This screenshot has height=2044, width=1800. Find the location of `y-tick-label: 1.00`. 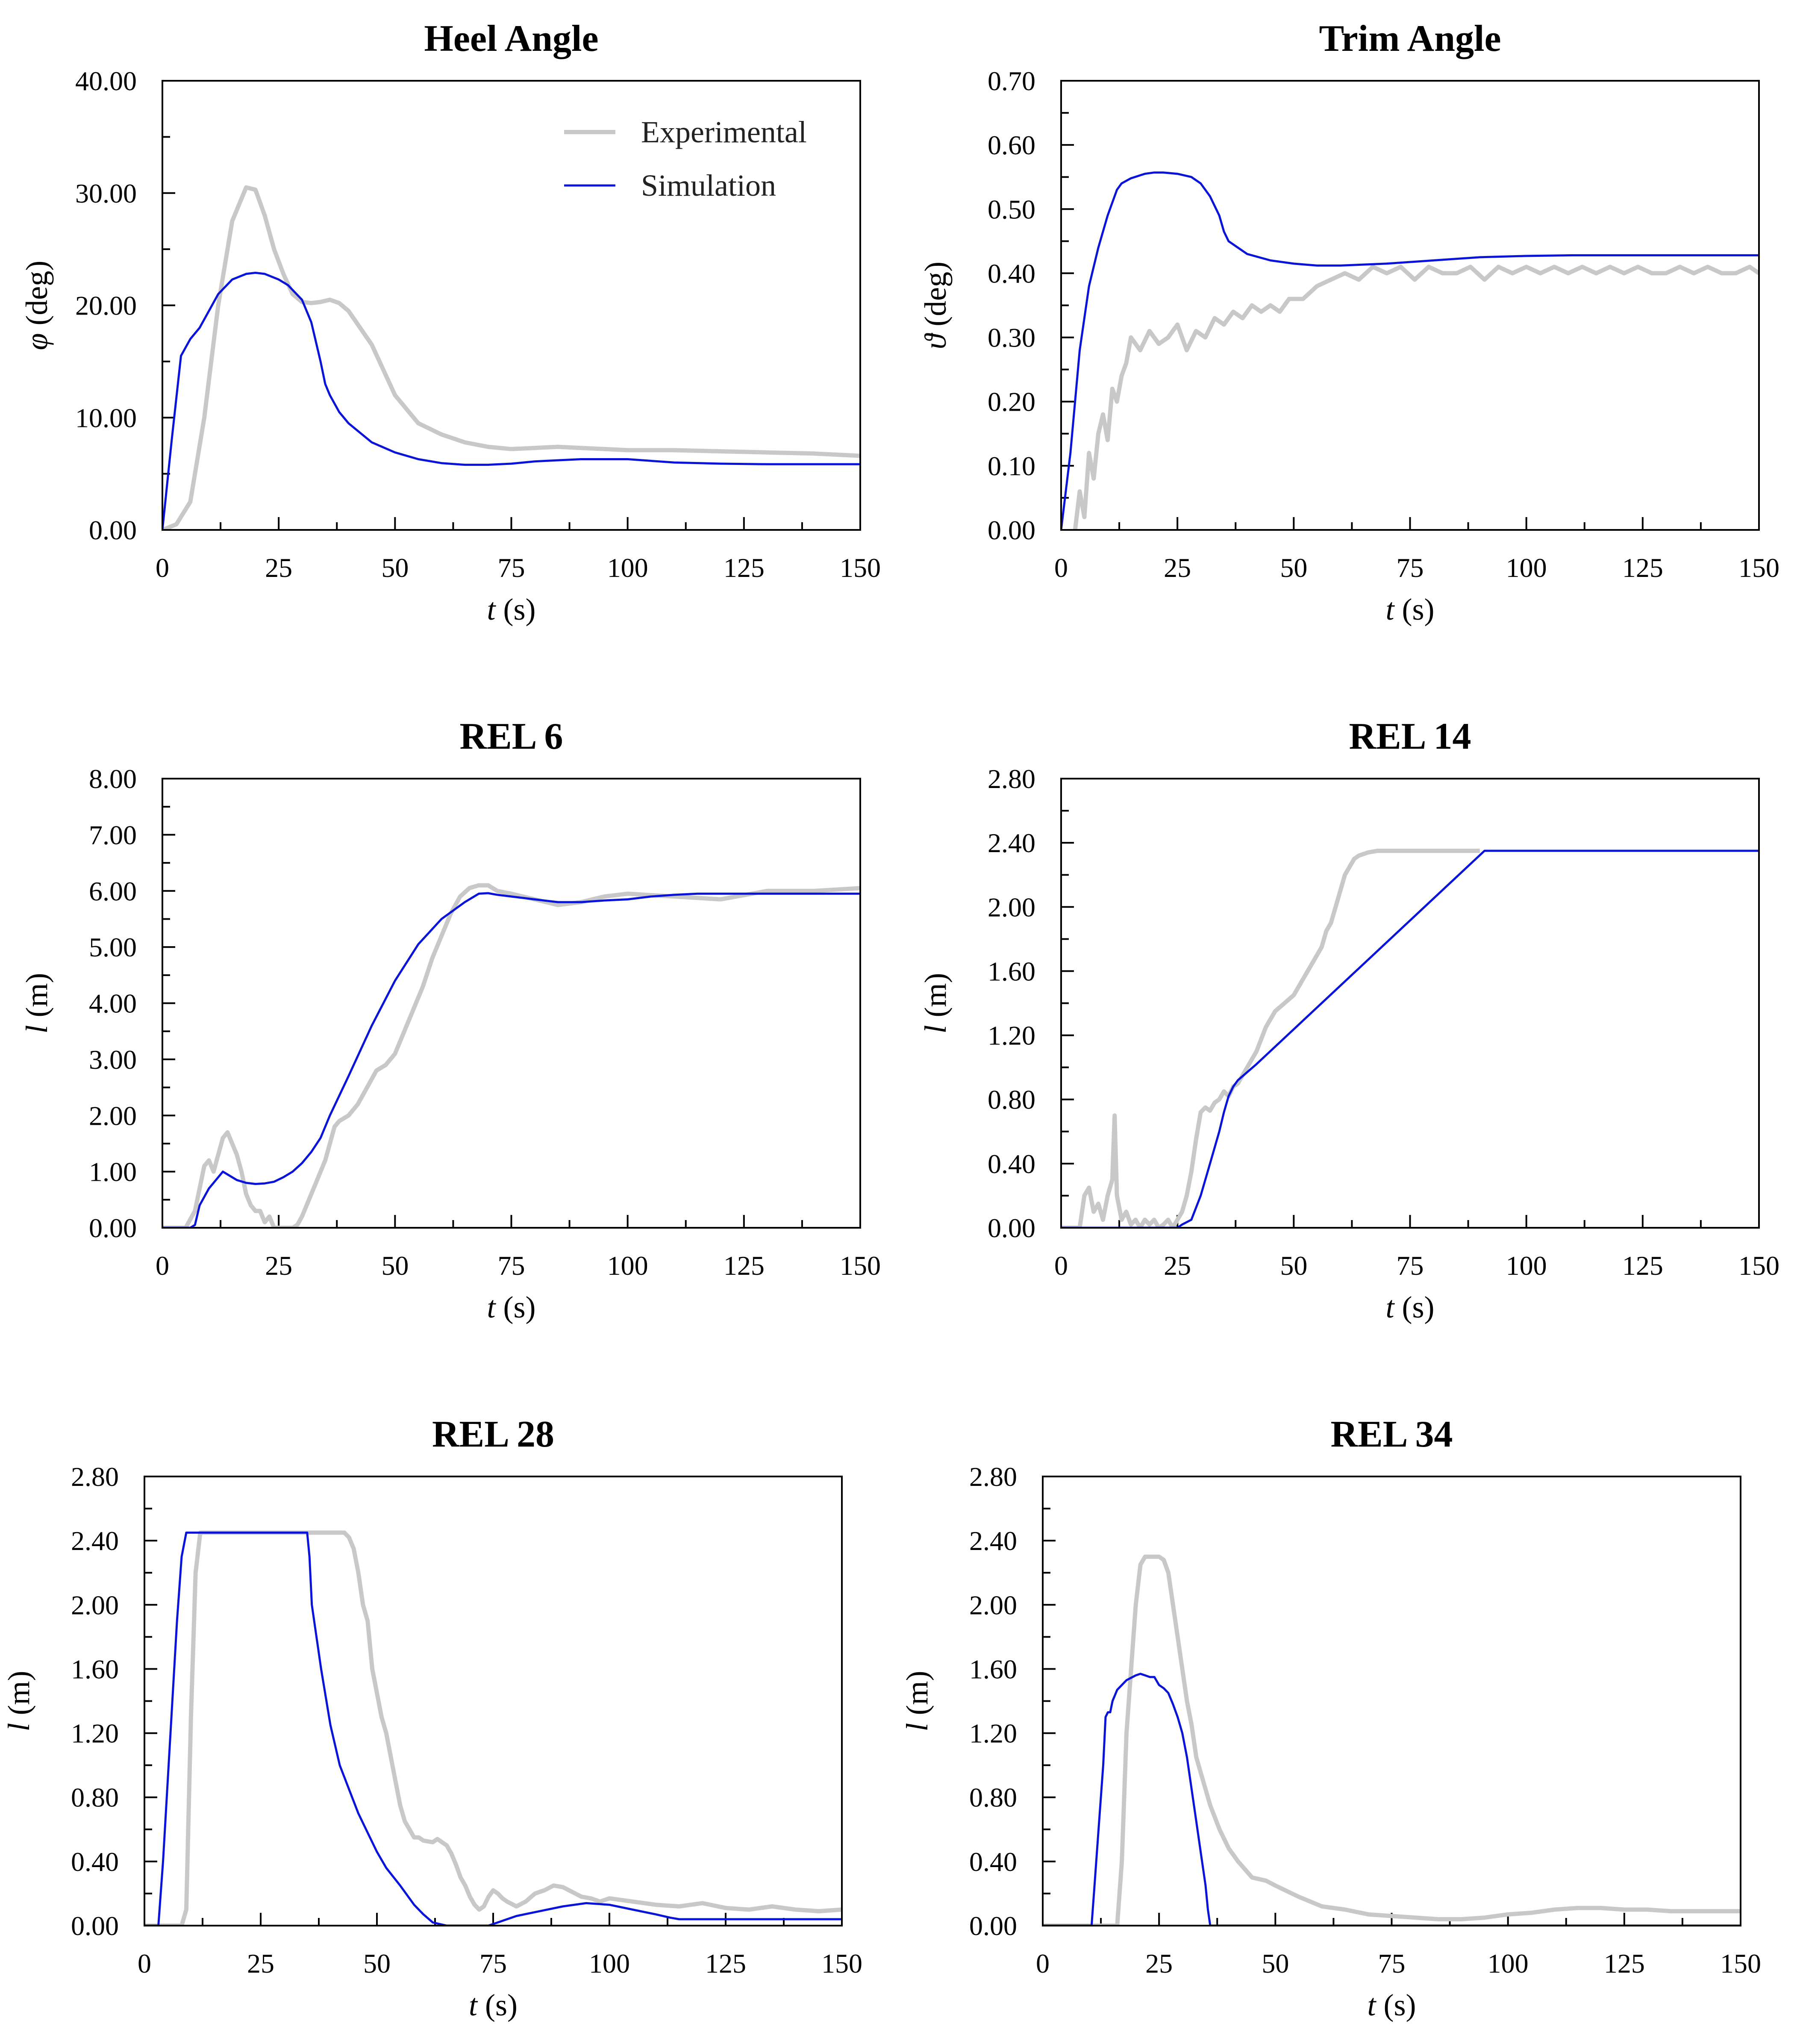

y-tick-label: 1.00 is located at coordinates (113, 1172).